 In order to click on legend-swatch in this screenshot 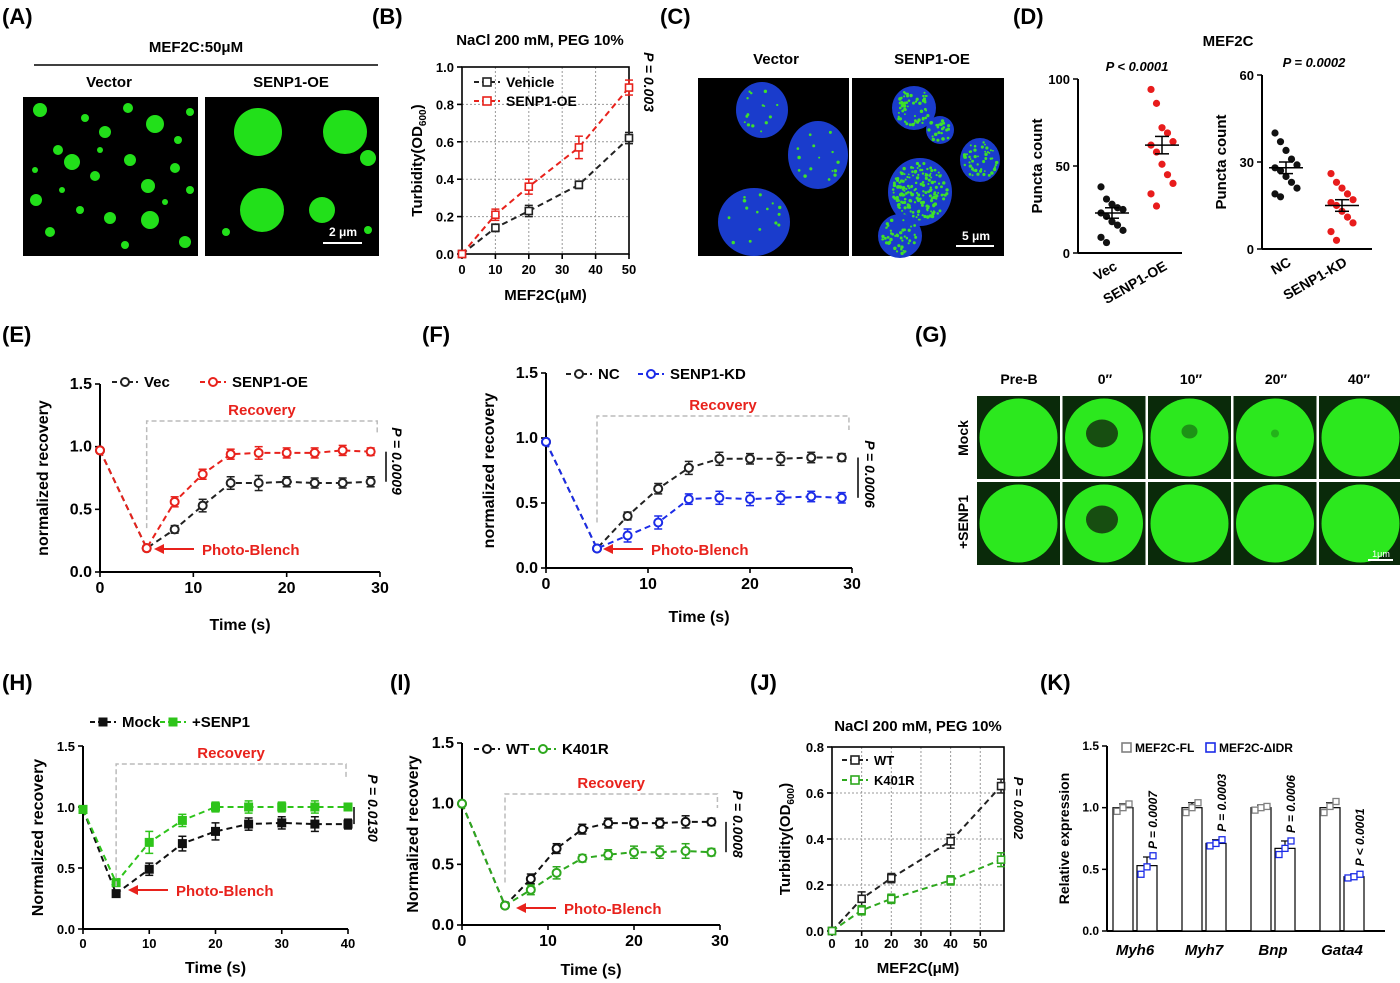, I will do `click(1210, 747)`.